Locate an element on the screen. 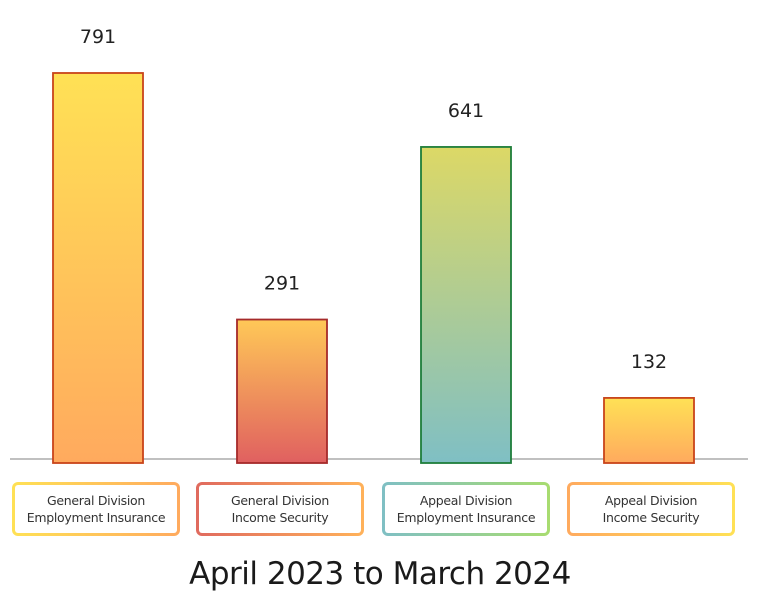  chart-caption: April 2023 to March 2024 is located at coordinates (380, 574).